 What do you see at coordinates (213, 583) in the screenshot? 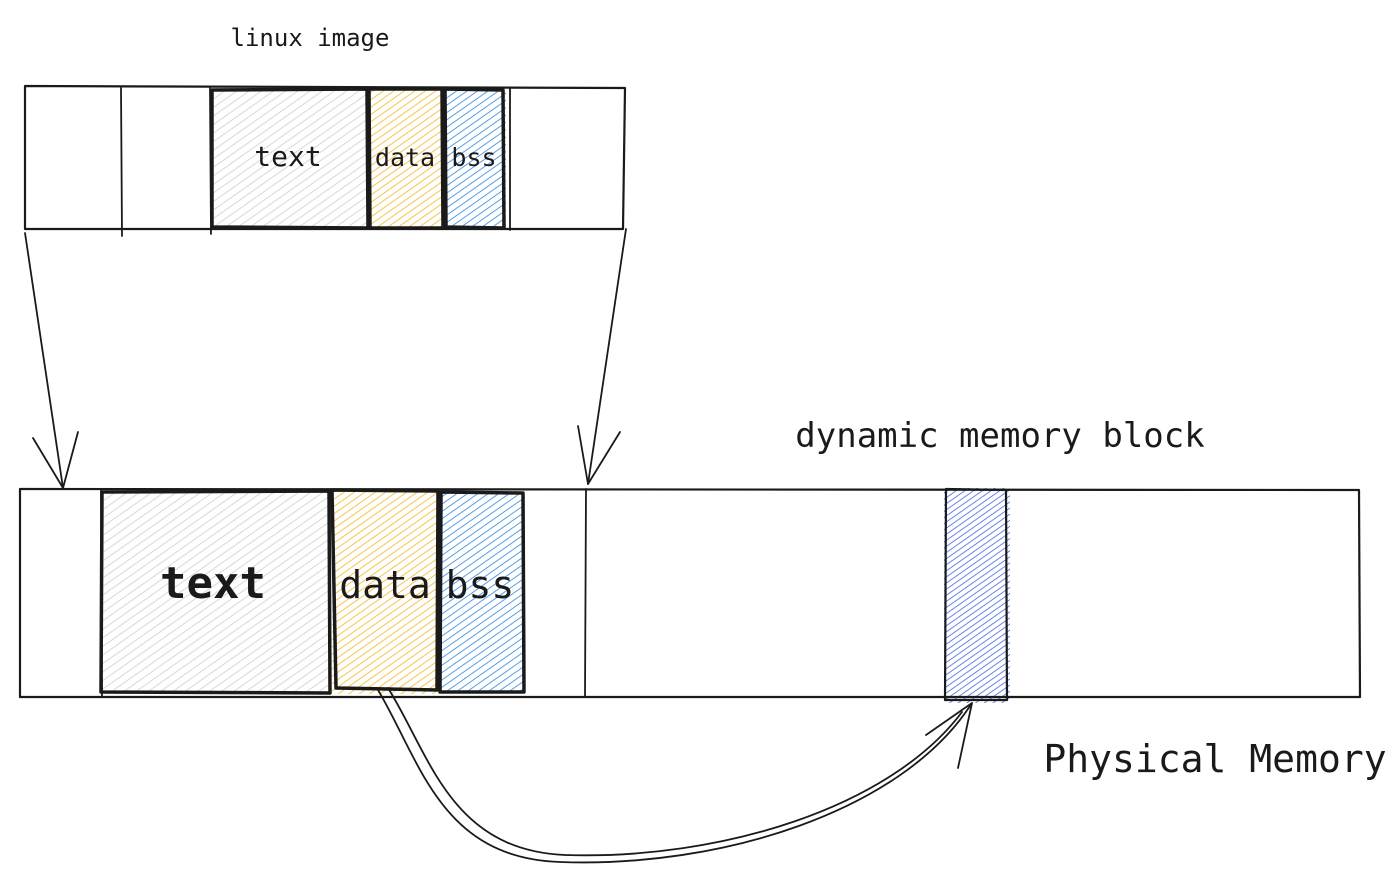
I see `phys-text-label: text` at bounding box center [213, 583].